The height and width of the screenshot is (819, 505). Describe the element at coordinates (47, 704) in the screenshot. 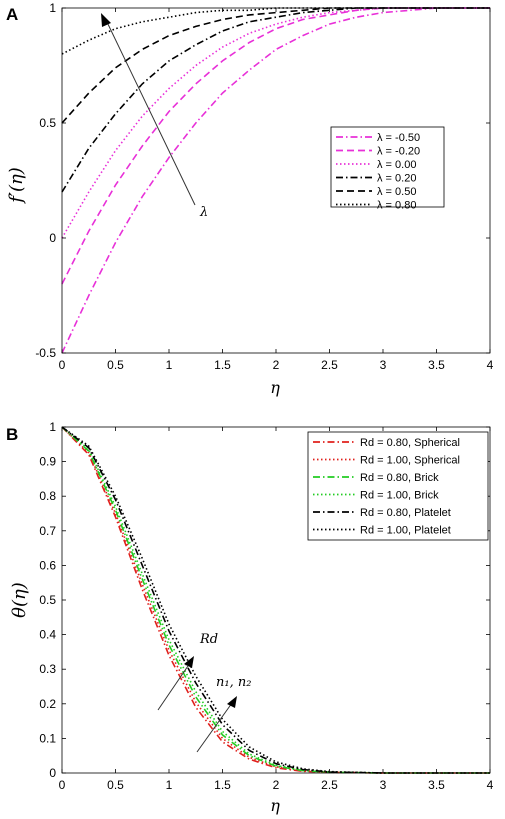

I see `y-tick-label: 0.2` at that location.